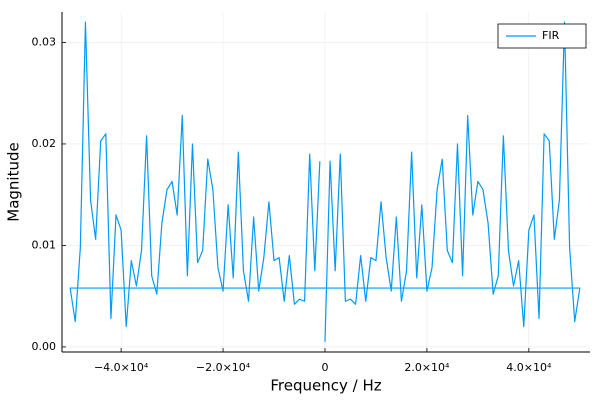 The width and height of the screenshot is (600, 400). What do you see at coordinates (44, 41) in the screenshot?
I see `y-tick-label: 0.03` at bounding box center [44, 41].